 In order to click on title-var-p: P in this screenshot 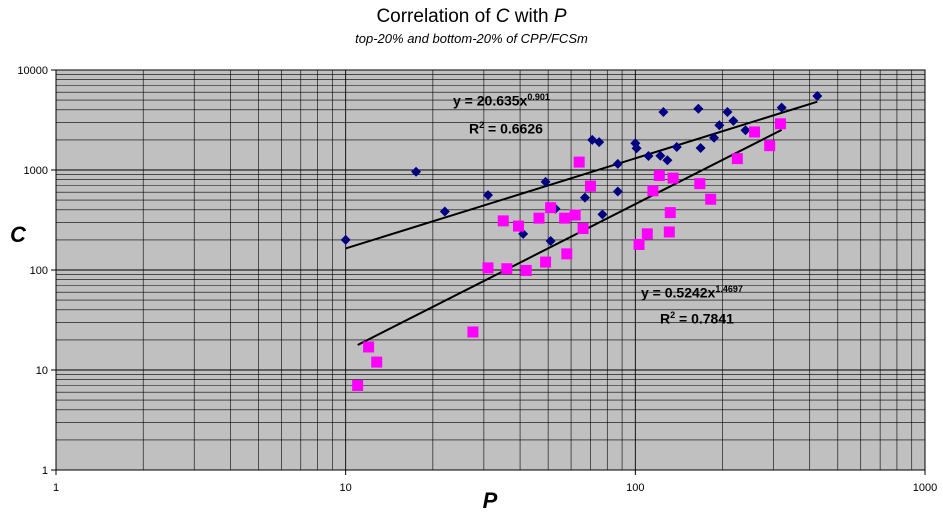, I will do `click(560, 16)`.